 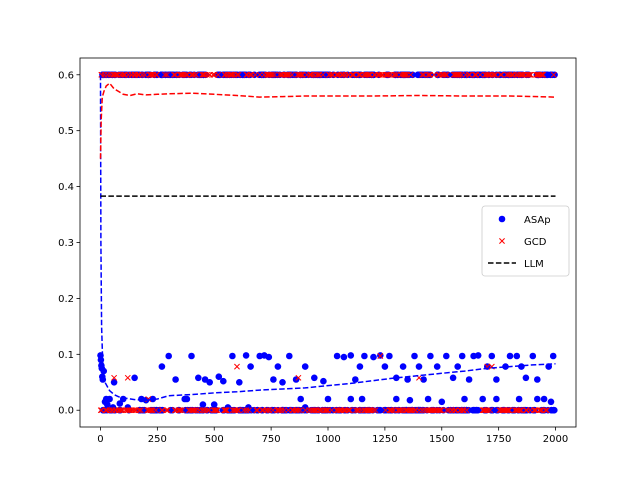 What do you see at coordinates (157, 439) in the screenshot?
I see `x-tick-label: 250` at bounding box center [157, 439].